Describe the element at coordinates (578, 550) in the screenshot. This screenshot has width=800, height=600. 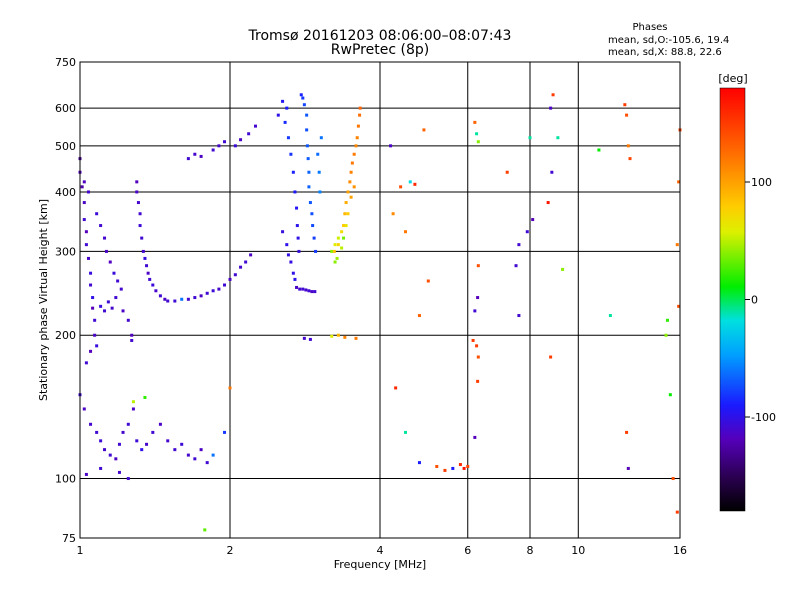
I see `x-tick-label: 10` at that location.